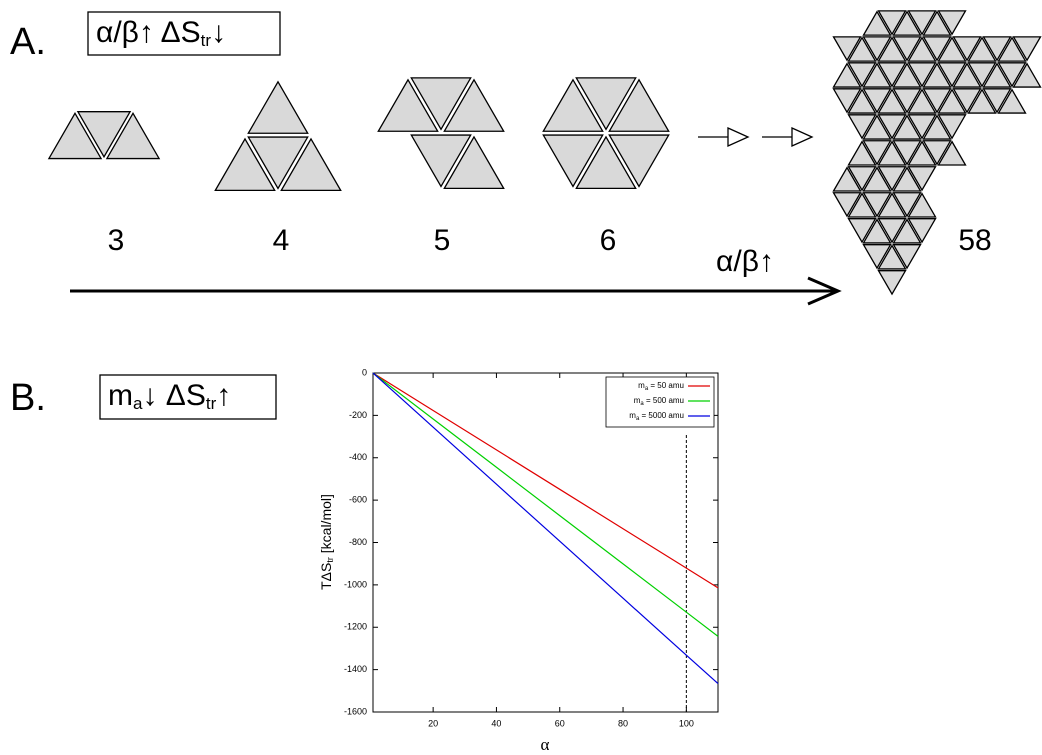 Image resolution: width=1042 pixels, height=755 pixels. Describe the element at coordinates (355, 669) in the screenshot. I see `y-tick-label: -1400` at that location.